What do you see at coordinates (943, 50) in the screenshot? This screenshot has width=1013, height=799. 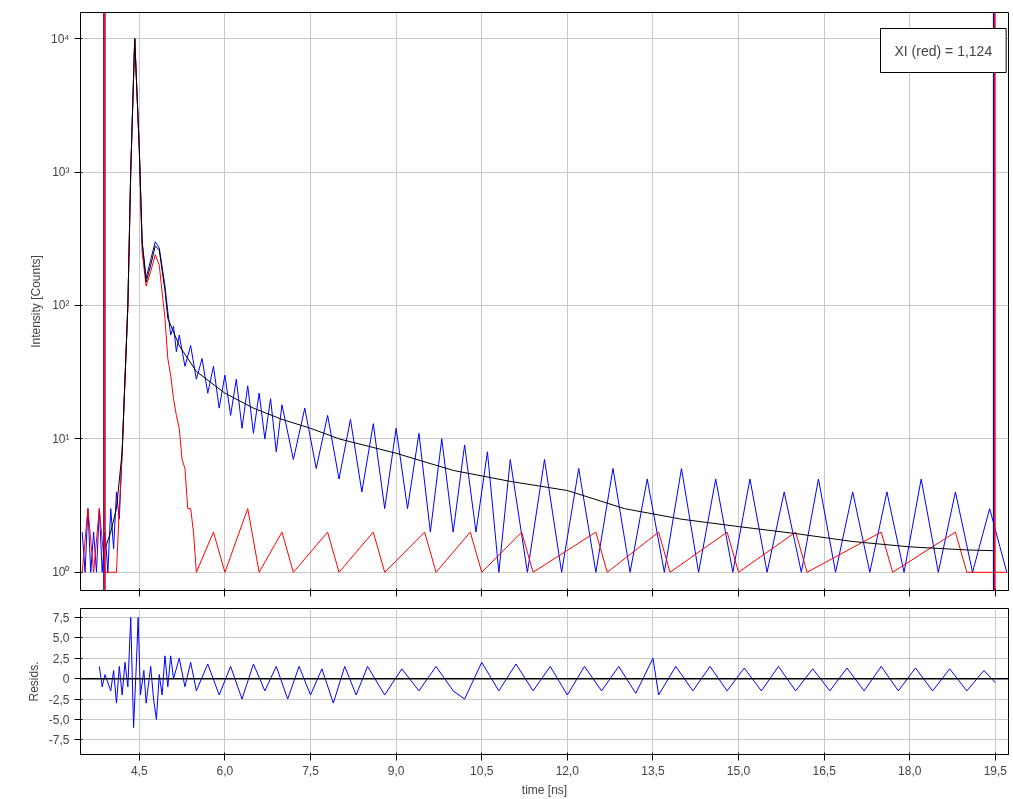 I see `annotation: XI (red) = 1,124` at bounding box center [943, 50].